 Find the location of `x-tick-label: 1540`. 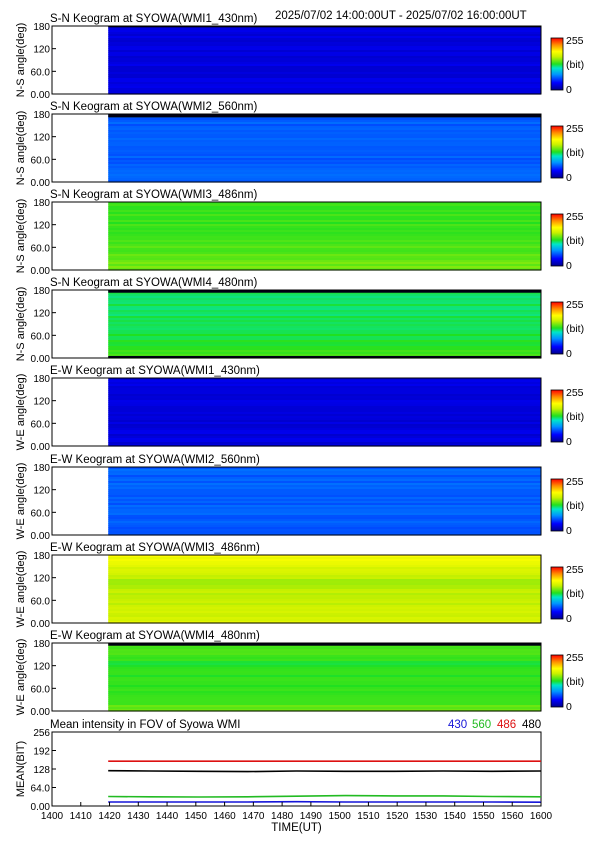

x-tick-label: 1540 is located at coordinates (455, 816).